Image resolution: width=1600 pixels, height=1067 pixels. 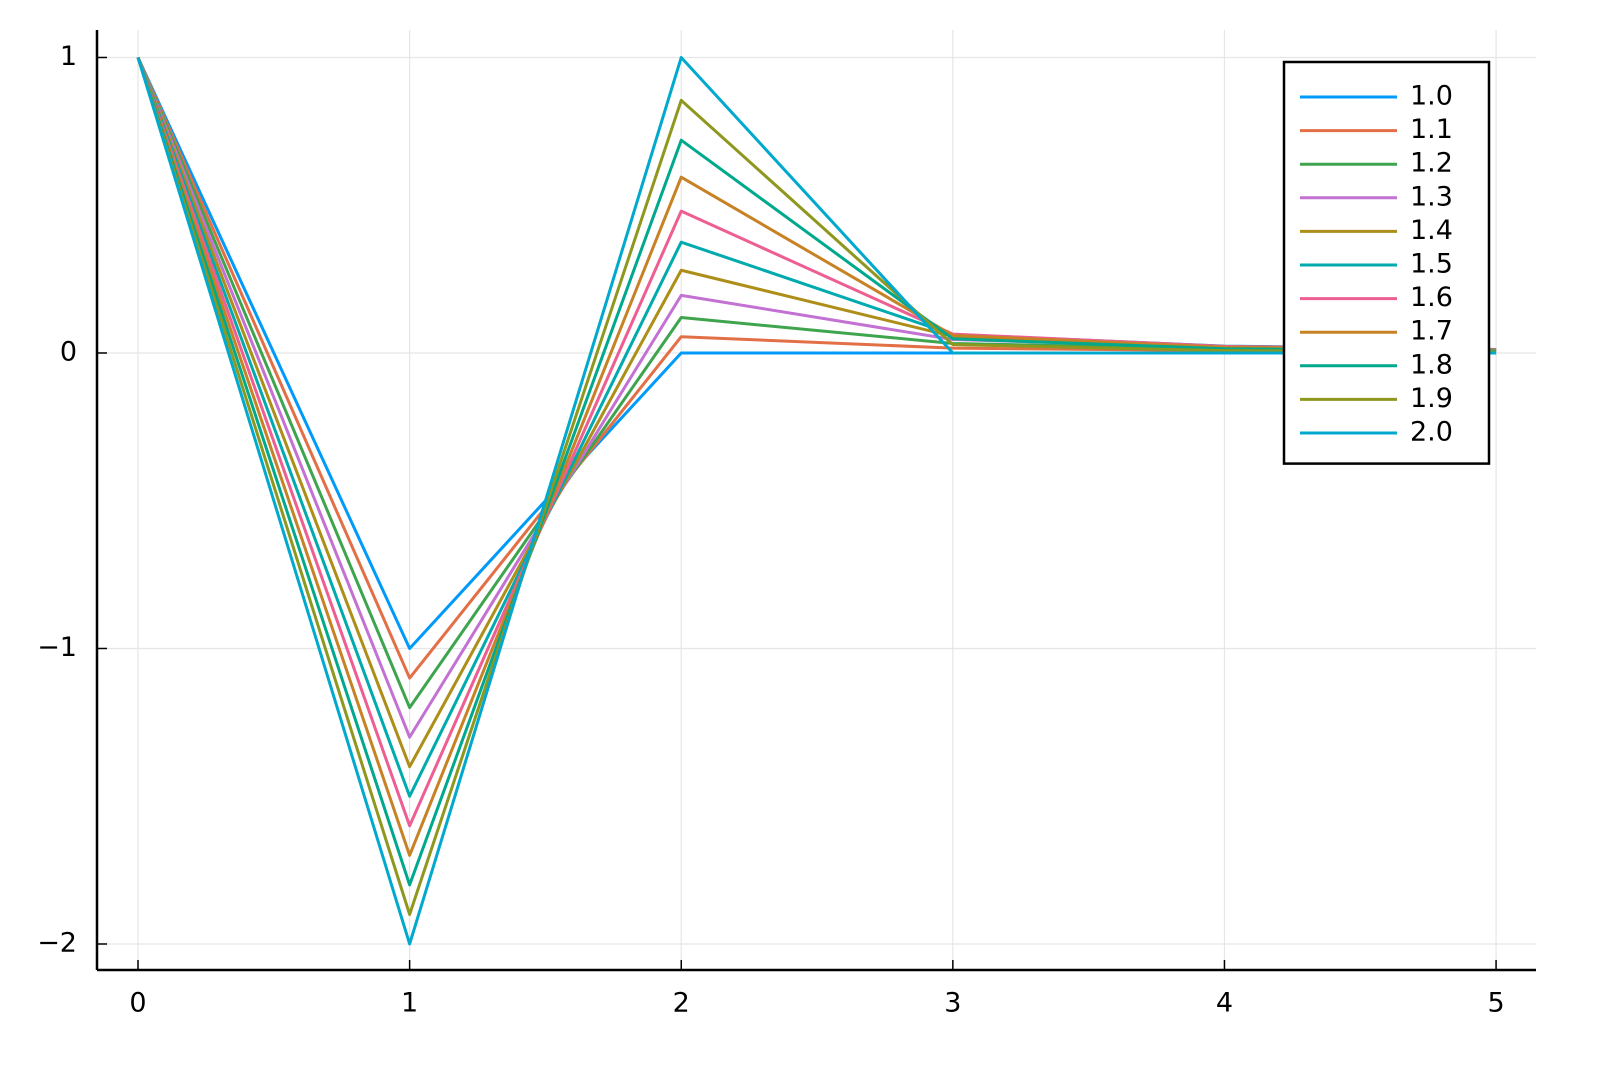 What do you see at coordinates (1431, 331) in the screenshot?
I see `legend-label: 1.7` at bounding box center [1431, 331].